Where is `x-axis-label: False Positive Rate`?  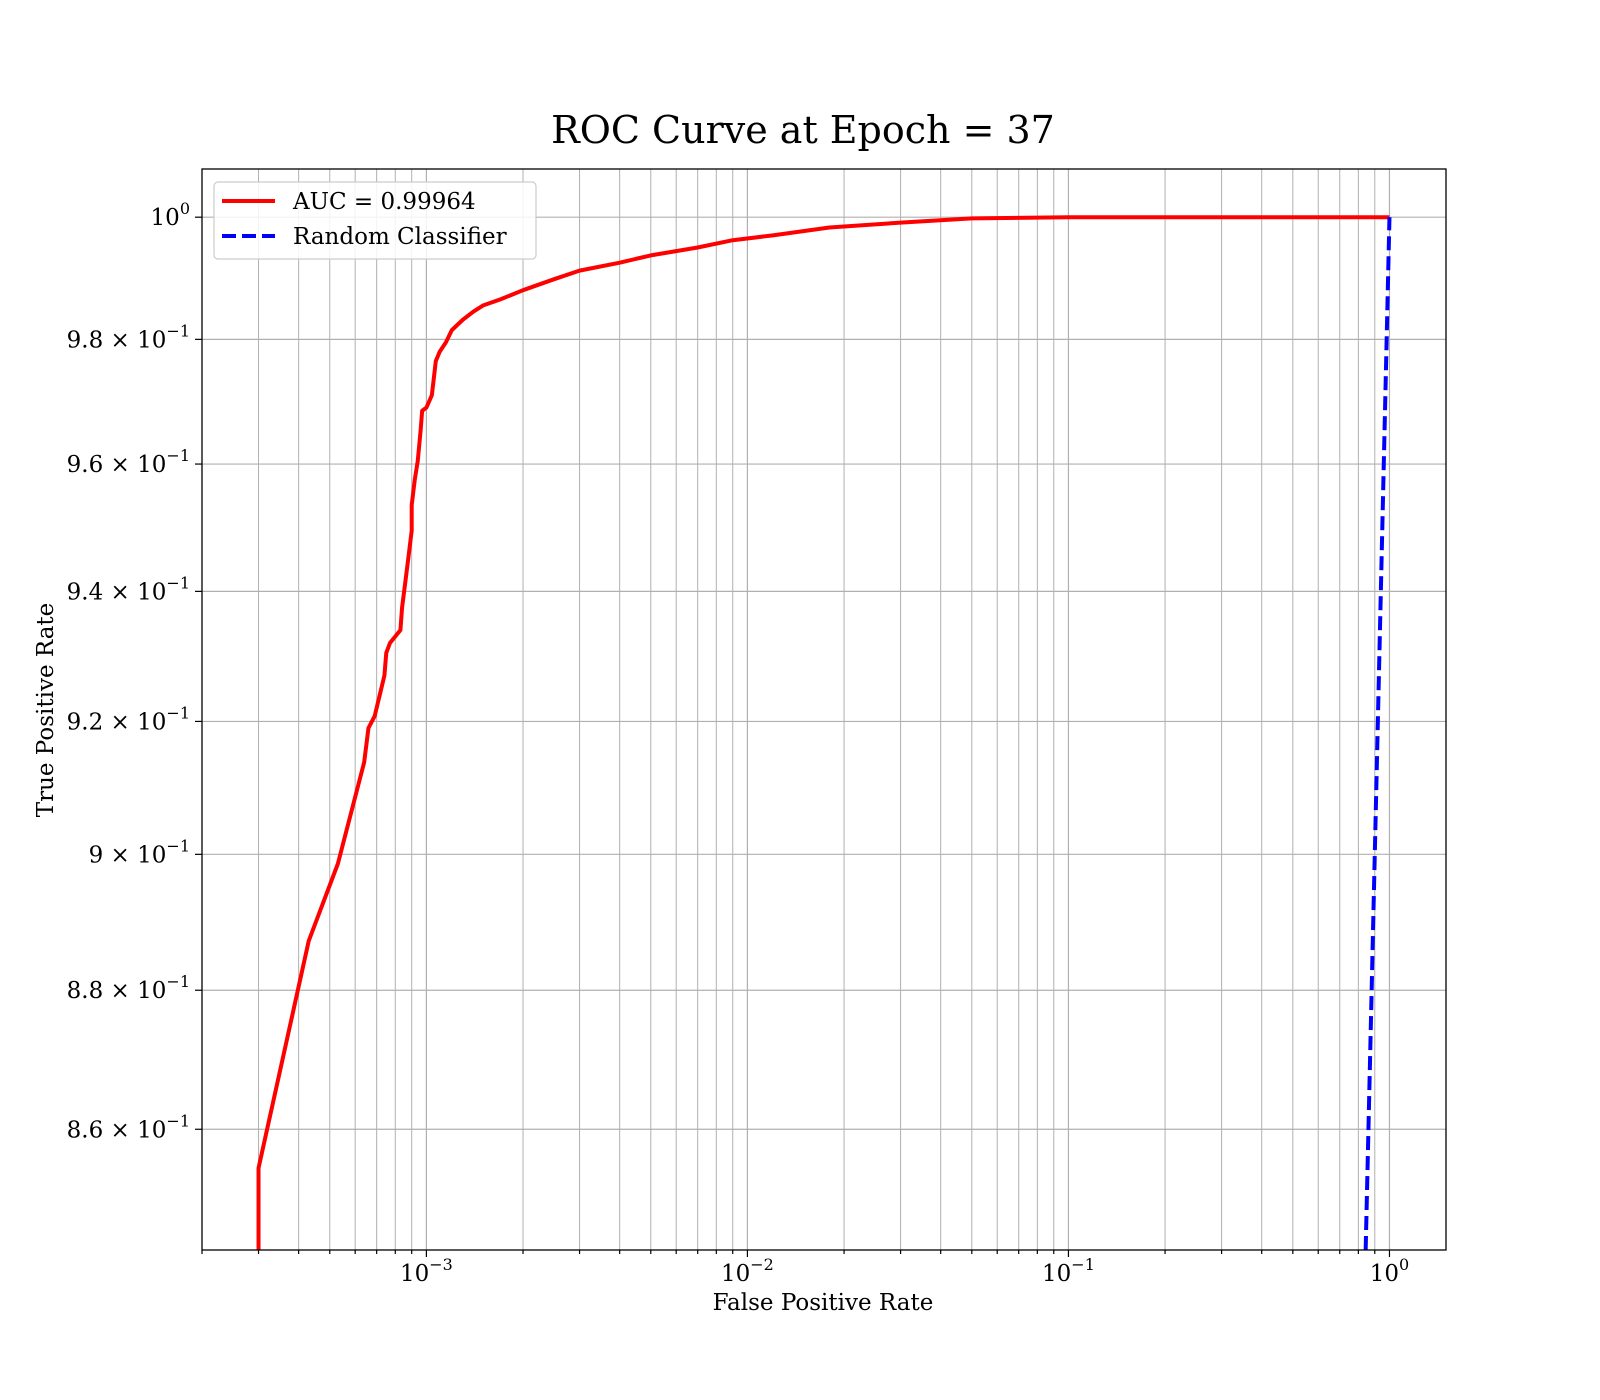 x-axis-label: False Positive Rate is located at coordinates (823, 1303).